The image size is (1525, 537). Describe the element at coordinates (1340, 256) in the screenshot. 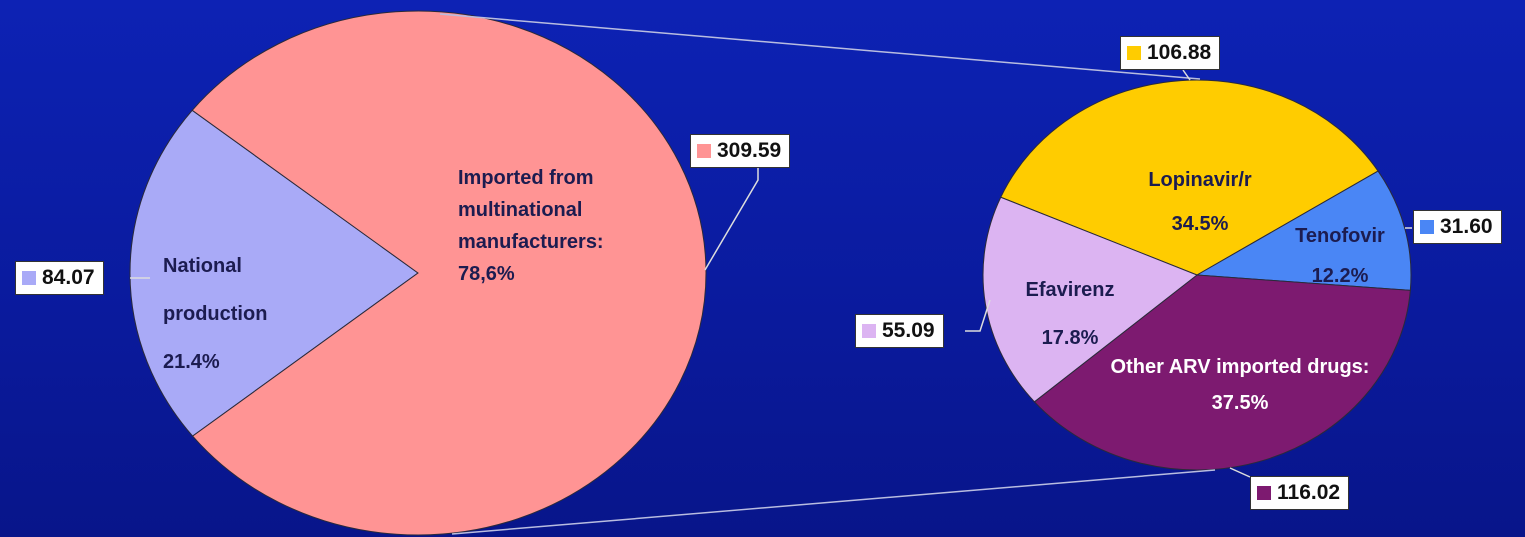

I see `slice-label: Tenofovir 12.2%` at that location.